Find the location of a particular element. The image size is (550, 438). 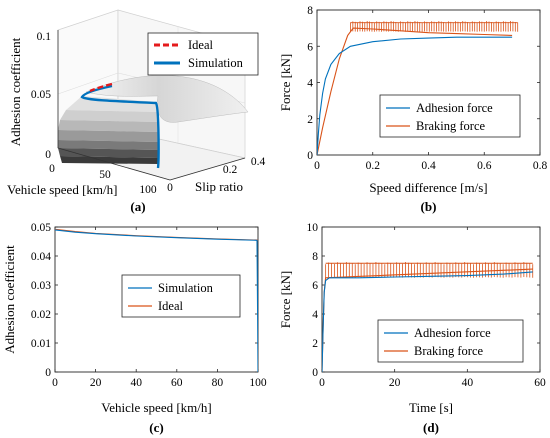

b-y-axis-label: Force [kN] is located at coordinates (285, 82).